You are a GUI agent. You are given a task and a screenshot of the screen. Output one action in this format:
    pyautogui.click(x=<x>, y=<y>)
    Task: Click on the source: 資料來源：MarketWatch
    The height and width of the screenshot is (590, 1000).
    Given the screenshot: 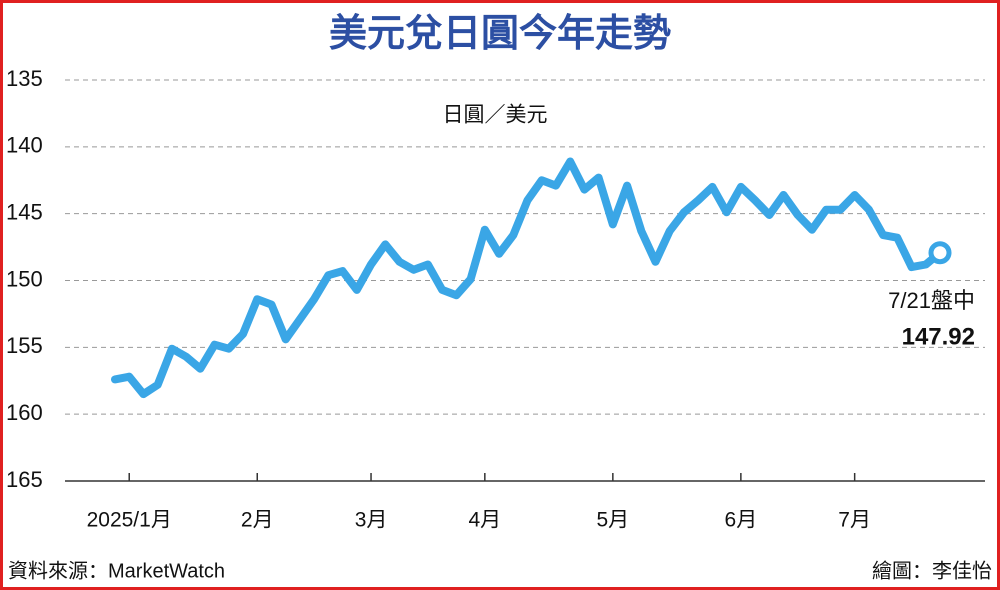 What is the action you would take?
    pyautogui.click(x=116, y=570)
    